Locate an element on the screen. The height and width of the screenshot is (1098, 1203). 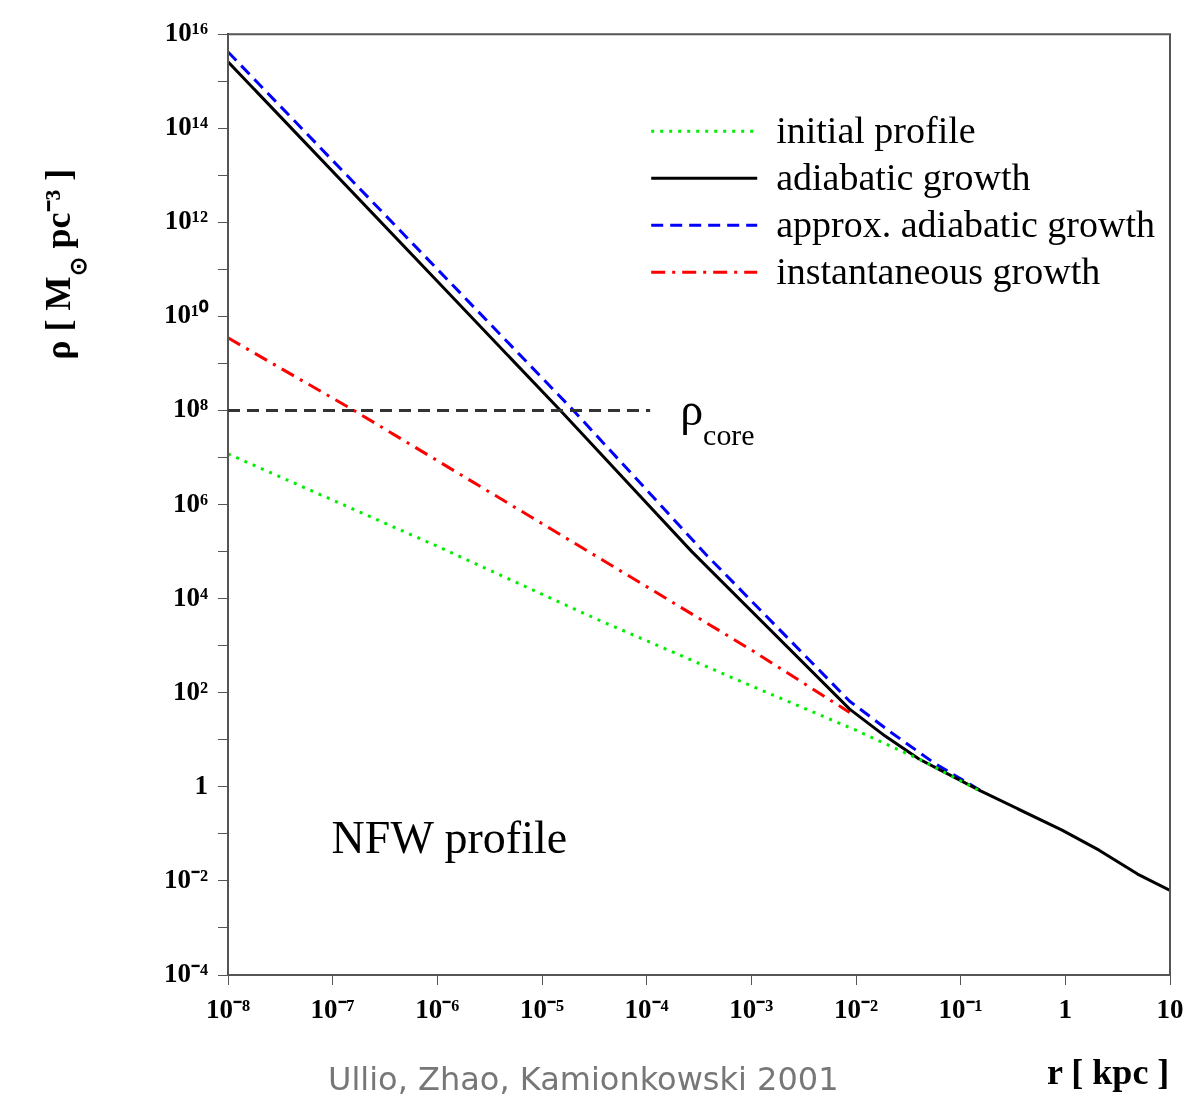
x-tick-label: 1 is located at coordinates (1065, 1009).